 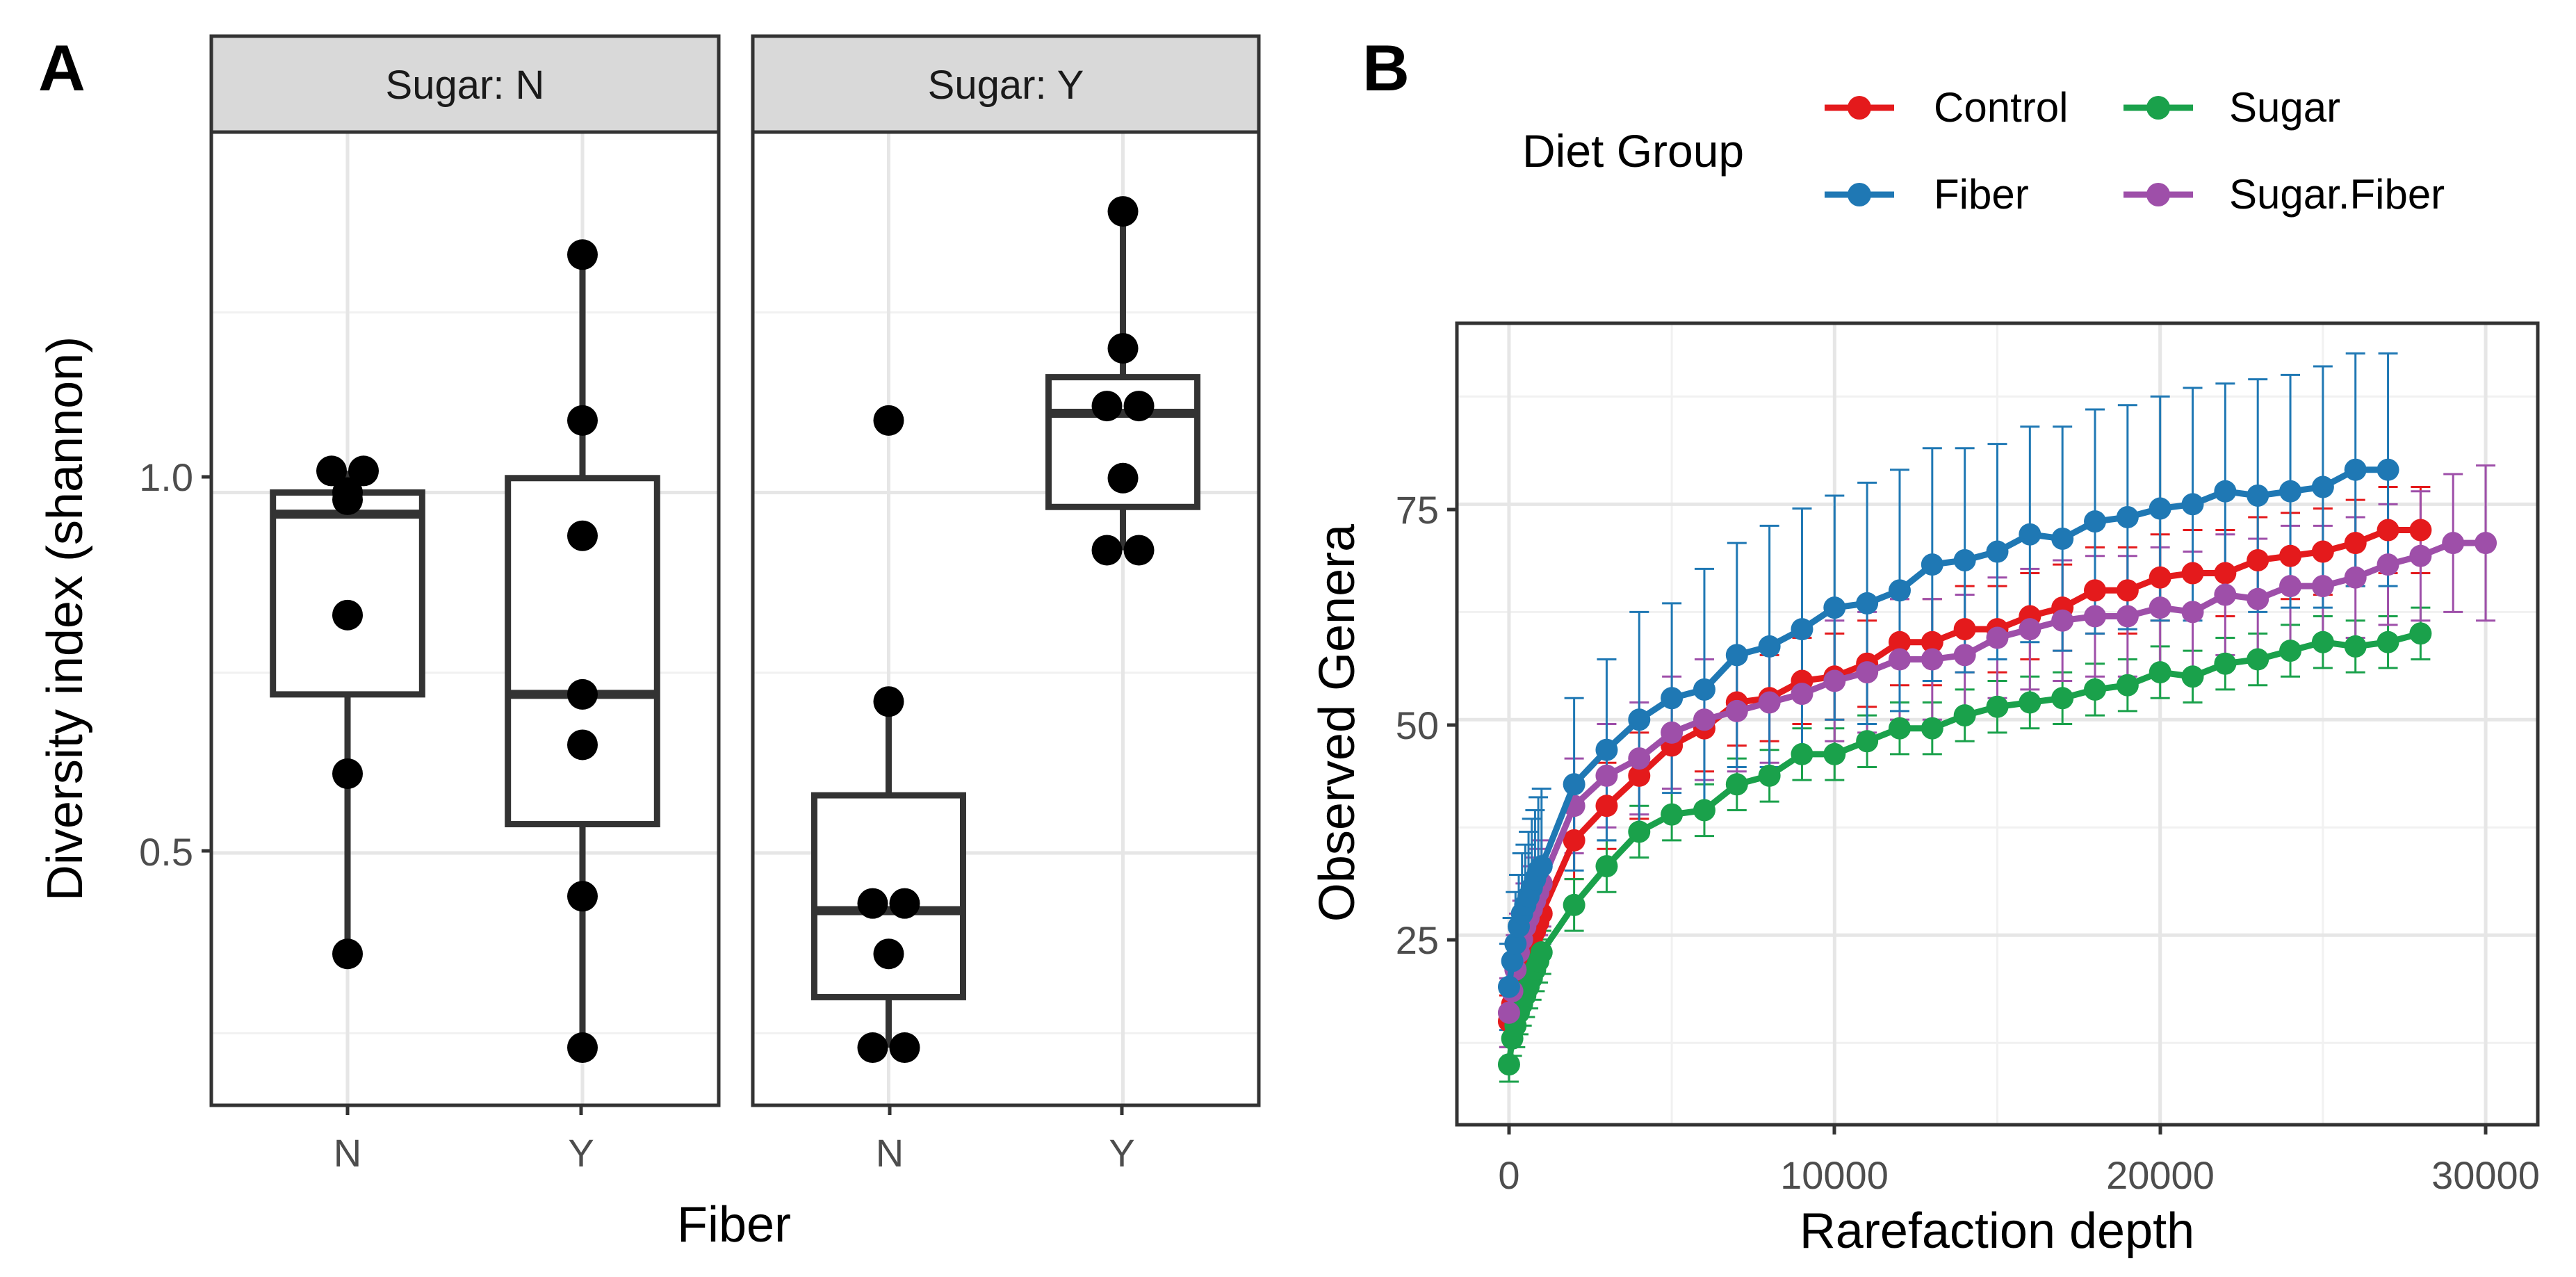 I want to click on panel-a-x-axis-title: Fiber, so click(x=734, y=1225).